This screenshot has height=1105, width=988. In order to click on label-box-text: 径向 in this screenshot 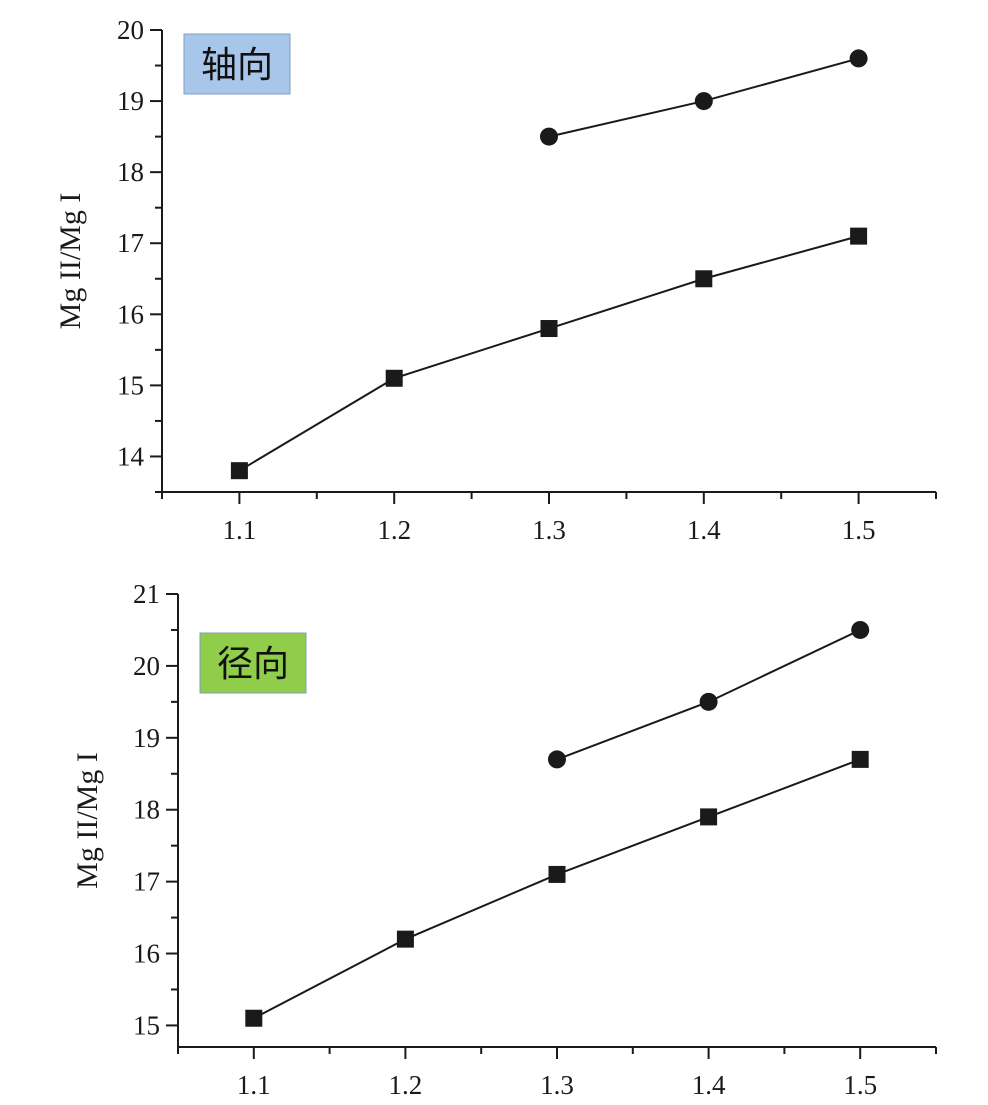, I will do `click(253, 664)`.